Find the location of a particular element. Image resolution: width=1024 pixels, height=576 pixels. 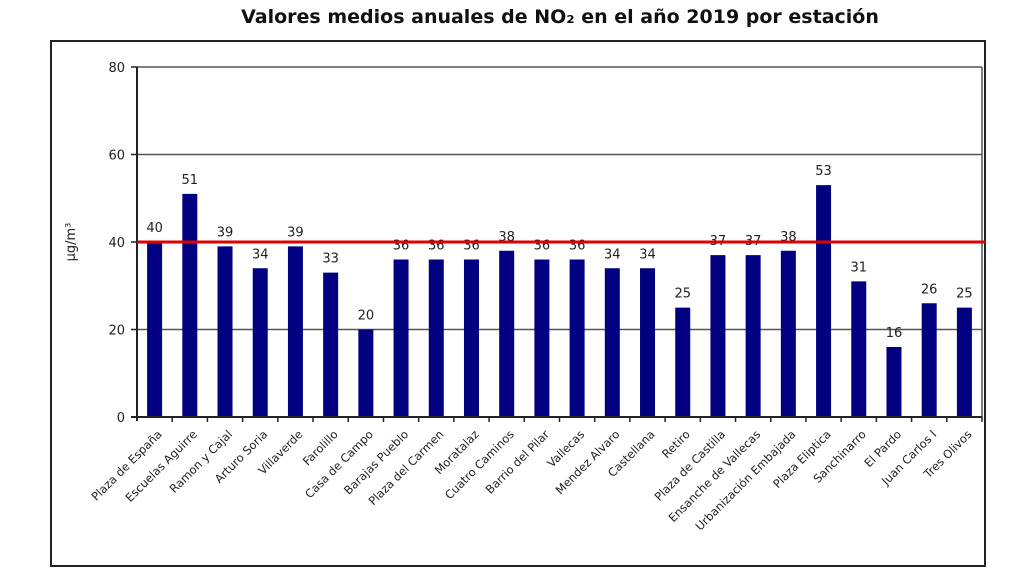

y-tick-label: 20 is located at coordinates (116, 331).